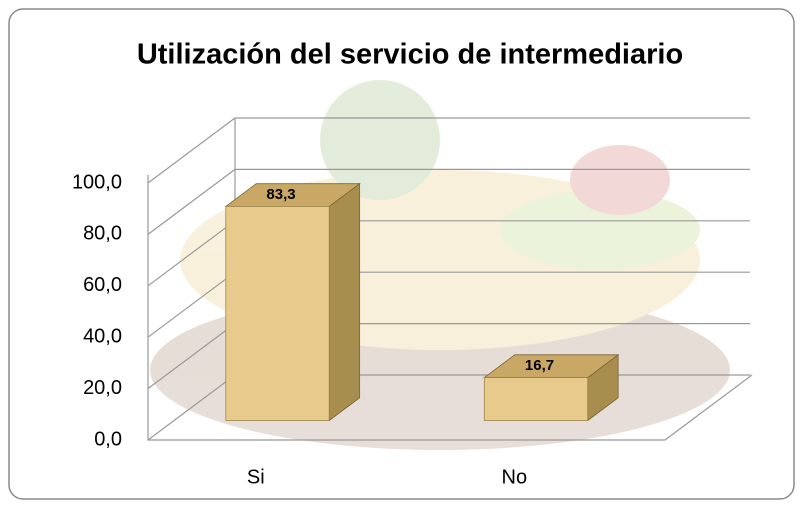  I want to click on bar-side, so click(344, 302).